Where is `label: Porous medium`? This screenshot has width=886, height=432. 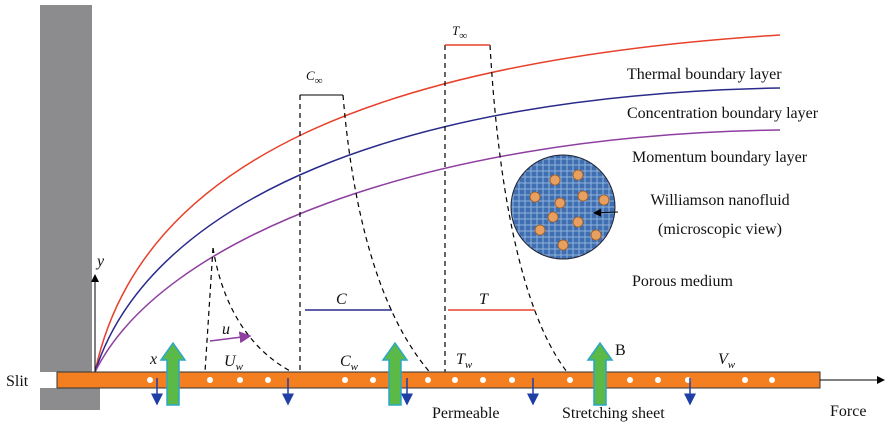 label: Porous medium is located at coordinates (682, 281).